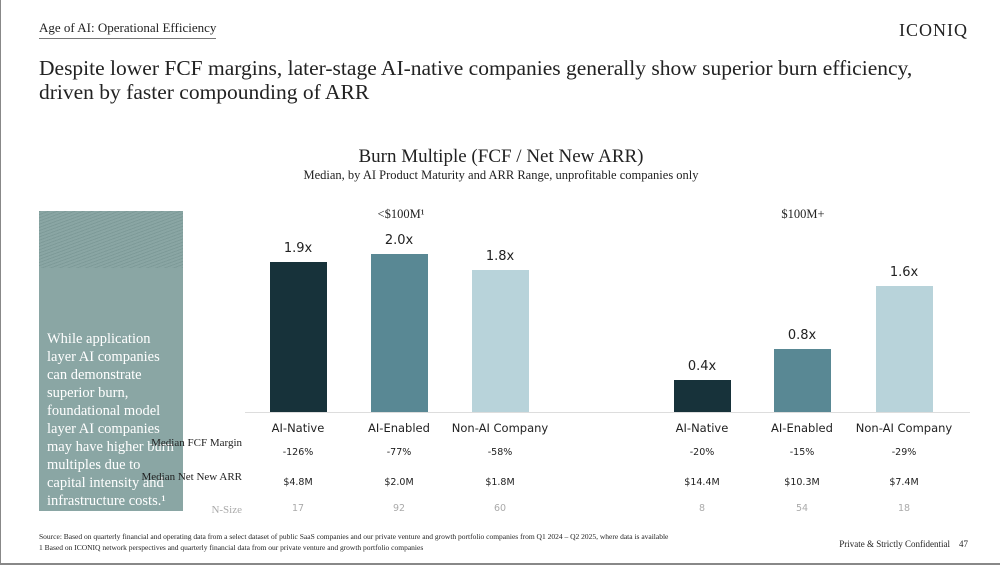 The width and height of the screenshot is (1000, 565). Describe the element at coordinates (904, 482) in the screenshot. I see `table-cell: $7.4M` at that location.